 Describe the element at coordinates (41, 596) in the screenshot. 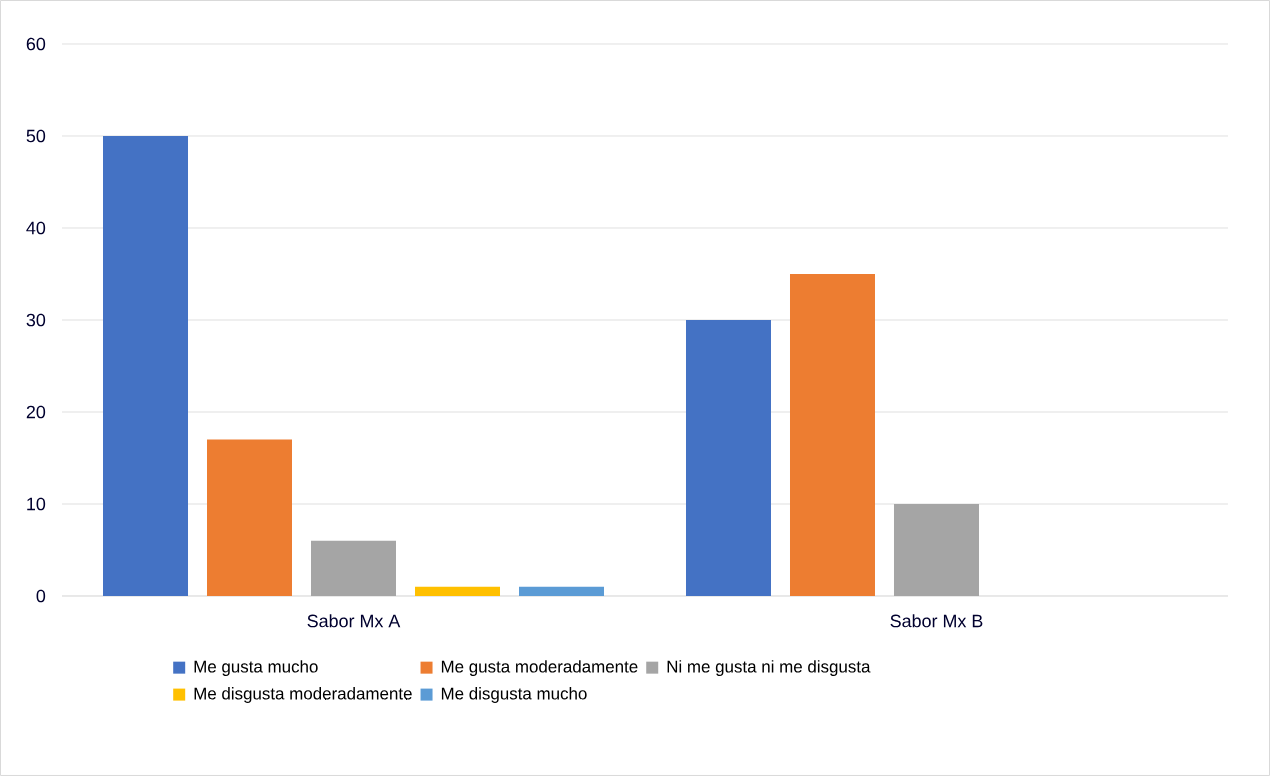

I see `y-tick-label: 0` at that location.